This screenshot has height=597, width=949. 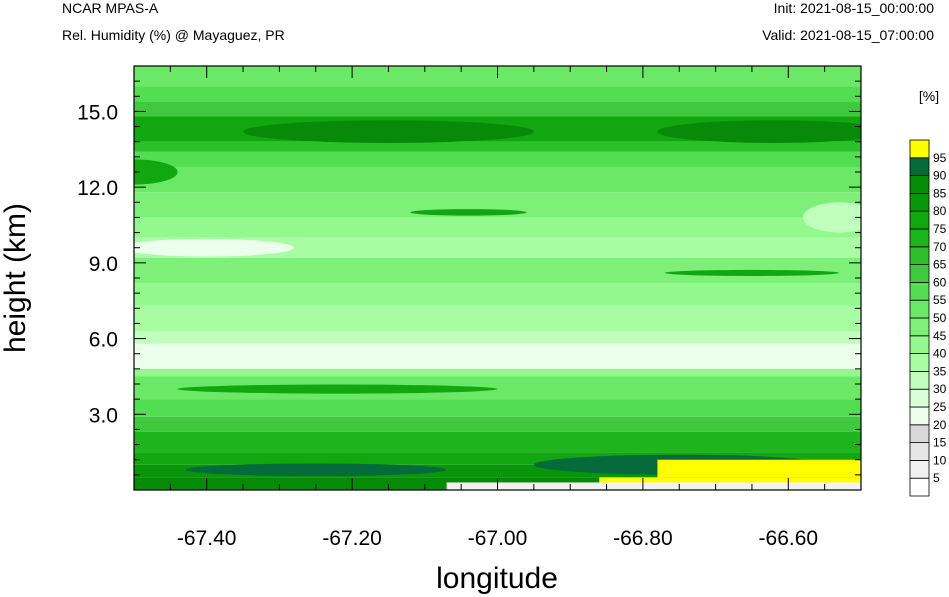 What do you see at coordinates (940, 193) in the screenshot?
I see `colorbar-label: 85` at bounding box center [940, 193].